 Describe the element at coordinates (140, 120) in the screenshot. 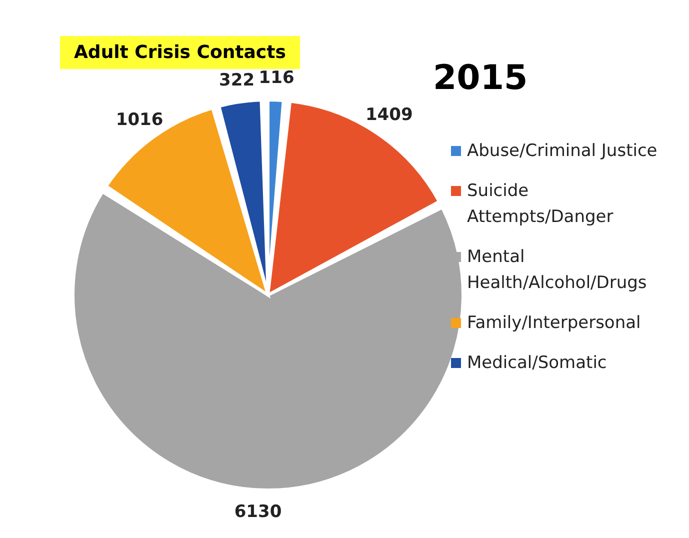

I see `data-label: 1016` at that location.